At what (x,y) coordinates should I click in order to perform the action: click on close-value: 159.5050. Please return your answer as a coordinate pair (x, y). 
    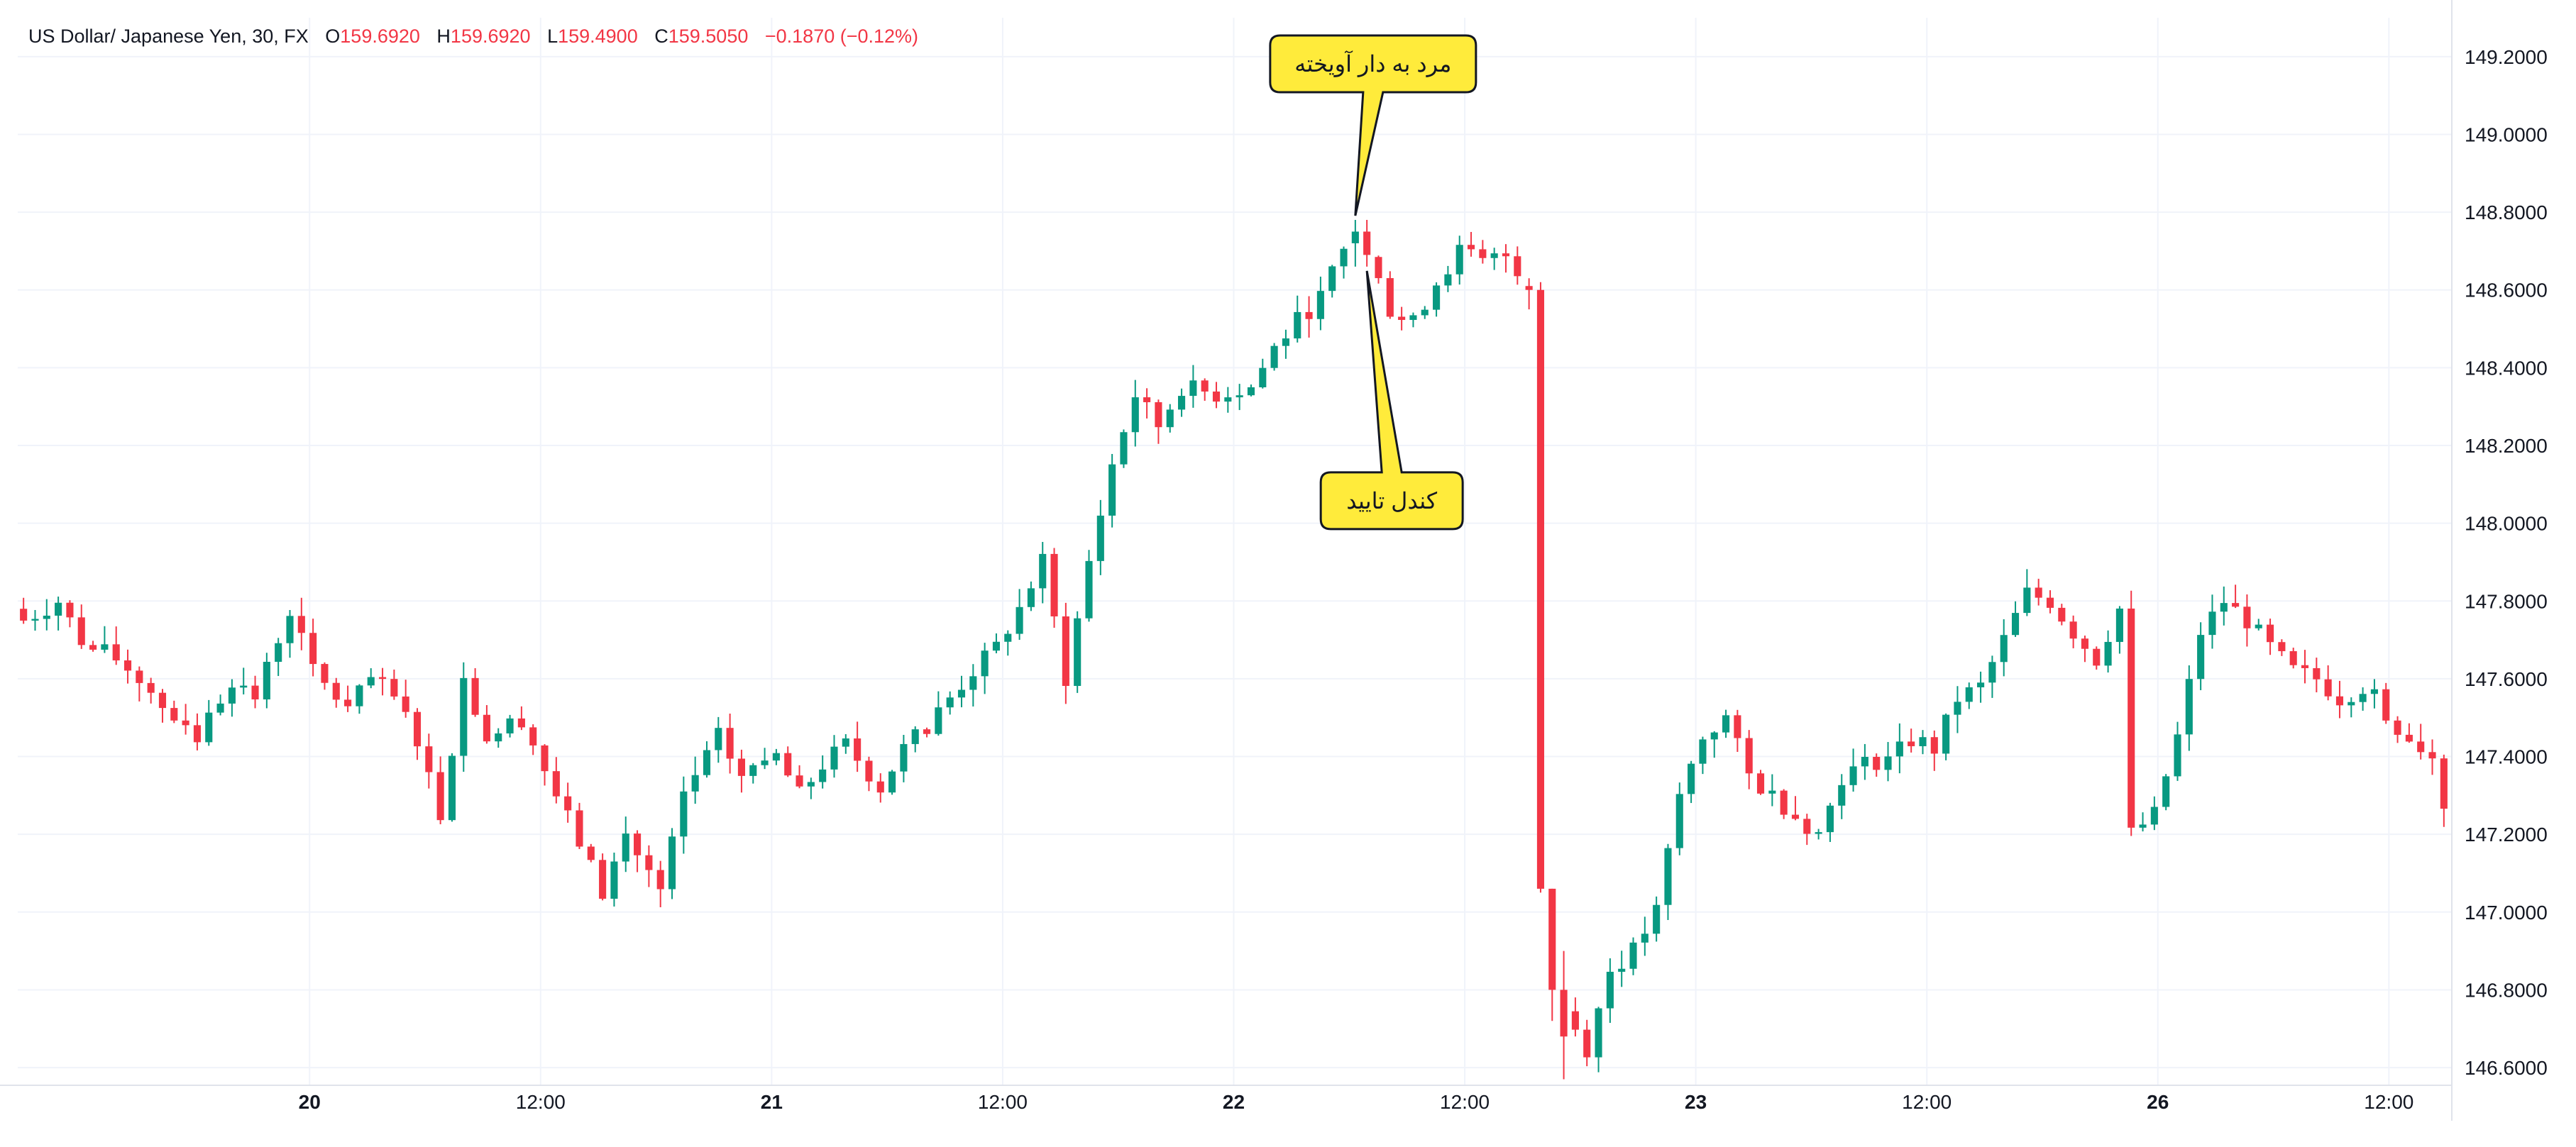
    Looking at the image, I should click on (708, 36).